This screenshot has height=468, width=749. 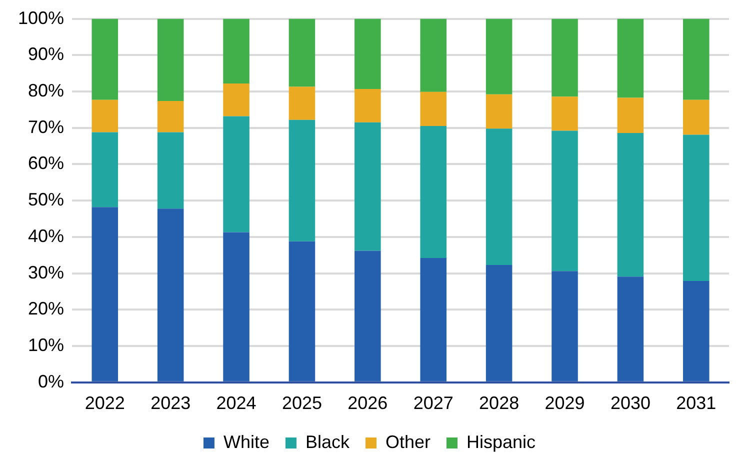 I want to click on y-tick-label: 70%, so click(x=46, y=126).